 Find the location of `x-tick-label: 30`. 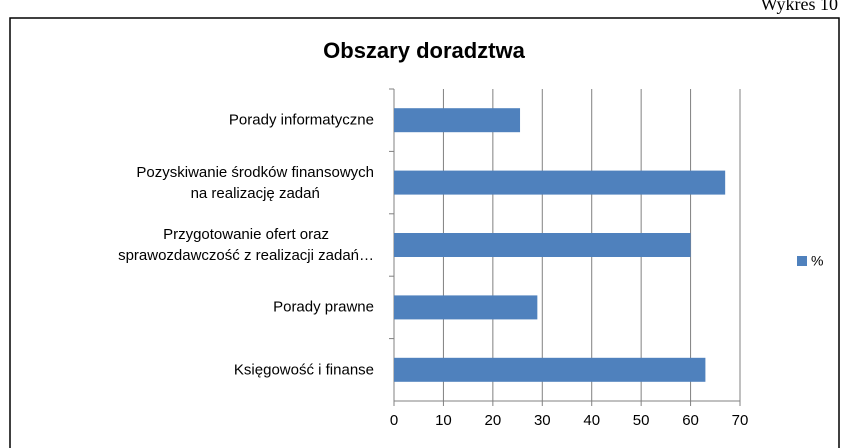

x-tick-label: 30 is located at coordinates (542, 420).